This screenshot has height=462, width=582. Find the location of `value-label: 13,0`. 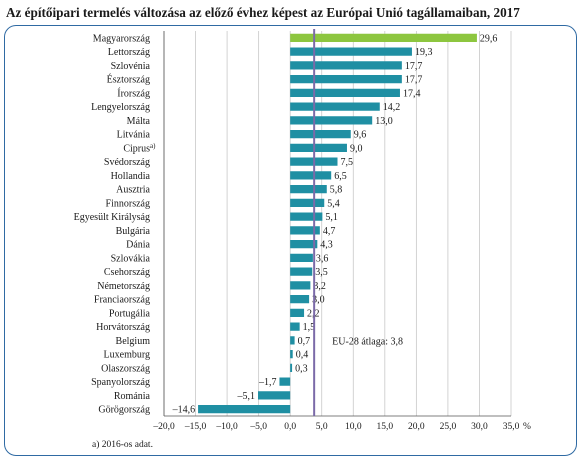

value-label: 13,0 is located at coordinates (384, 121).